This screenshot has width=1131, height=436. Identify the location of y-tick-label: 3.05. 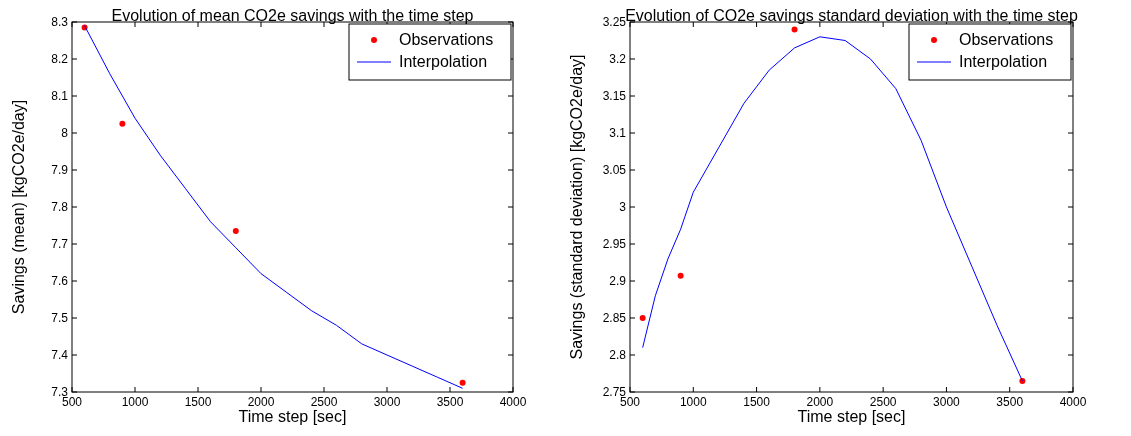
(614, 170).